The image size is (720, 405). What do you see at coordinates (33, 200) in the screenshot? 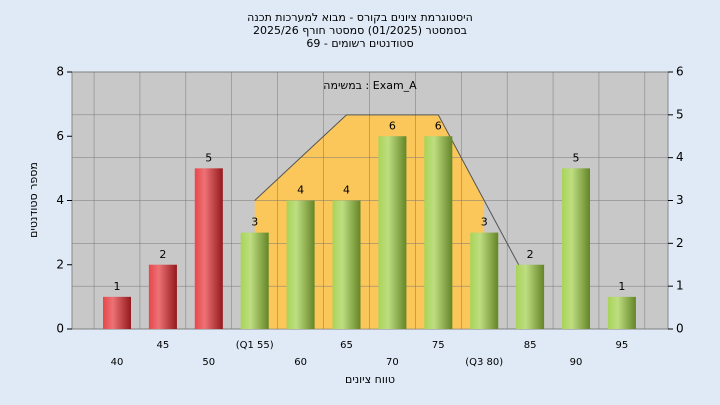
I see `y-axis-label: מספר סטודנטים` at bounding box center [33, 200].